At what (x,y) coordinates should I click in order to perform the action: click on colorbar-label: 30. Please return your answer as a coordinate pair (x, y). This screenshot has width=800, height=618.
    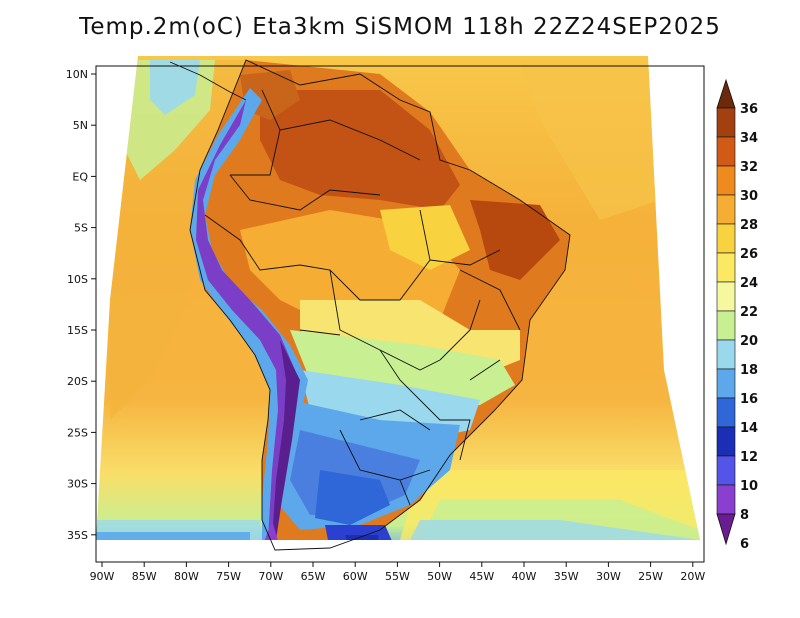
    Looking at the image, I should click on (749, 196).